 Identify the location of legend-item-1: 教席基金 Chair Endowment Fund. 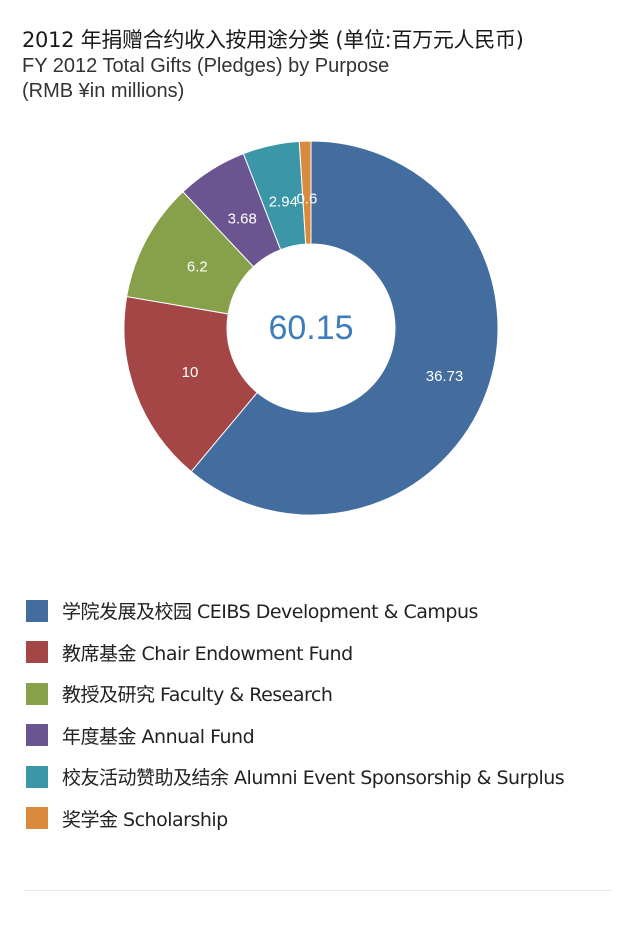
(326, 653).